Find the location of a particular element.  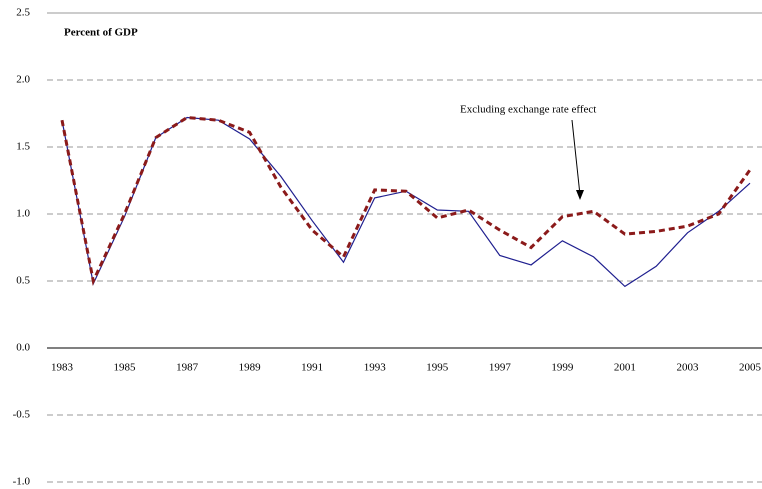

x-tick-label: 1997 is located at coordinates (500, 368).